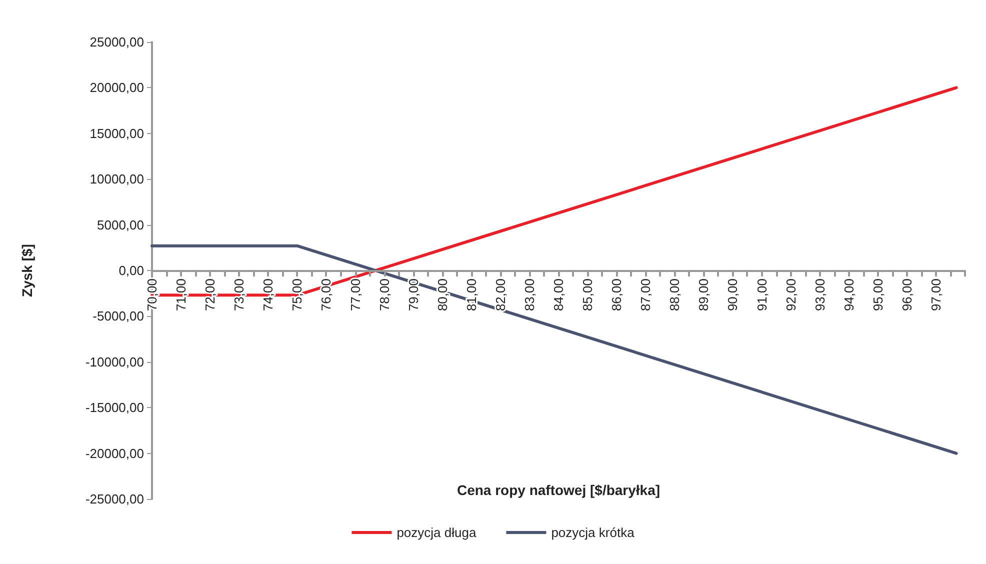 The height and width of the screenshot is (564, 986). What do you see at coordinates (762, 295) in the screenshot?
I see `x-tick-label: 91,00` at bounding box center [762, 295].